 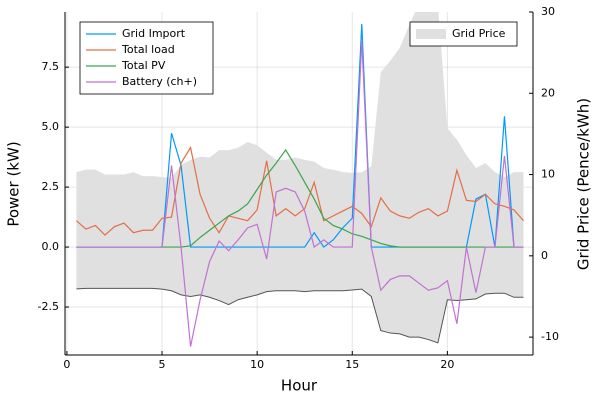 I want to click on y2-axis-title: Grid Price (Pence/kWh), so click(x=584, y=184).